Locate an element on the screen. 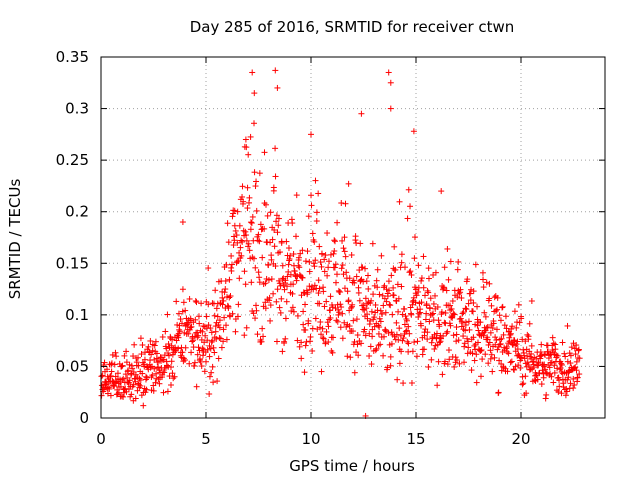 Image resolution: width=640 pixels, height=484 pixels. y-tick-label: 0.35 is located at coordinates (72, 57).